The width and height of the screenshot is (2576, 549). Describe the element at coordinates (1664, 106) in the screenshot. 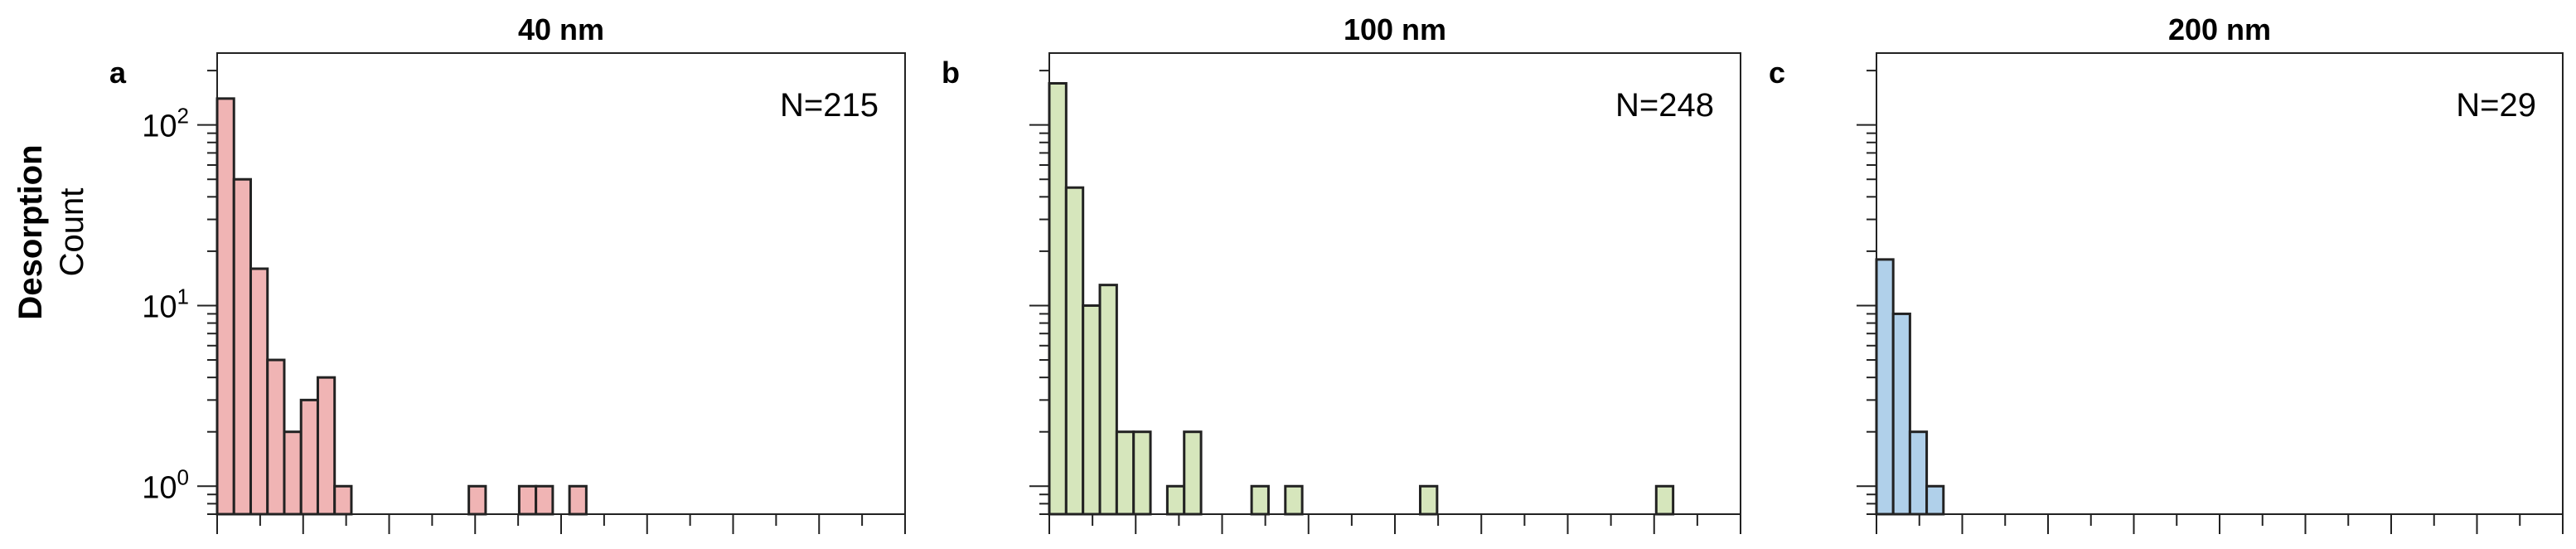

I see `sample-count-label: N=248` at that location.